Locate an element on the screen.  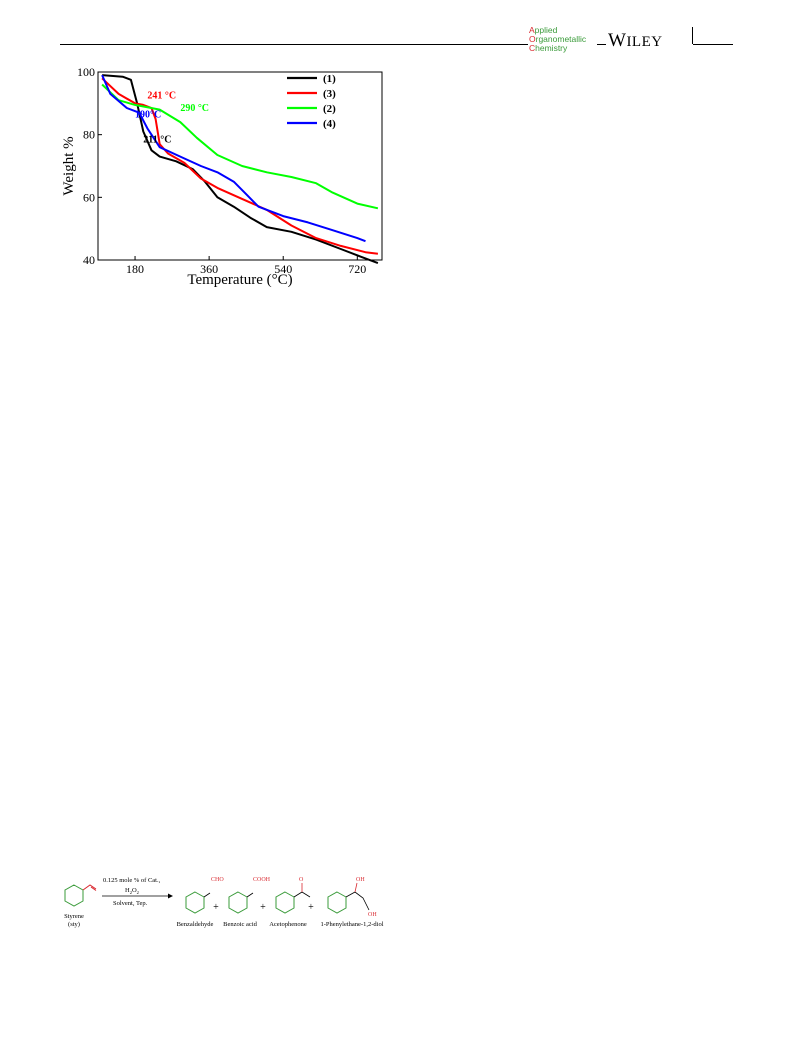
legend-label: (4) is located at coordinates (329, 124).